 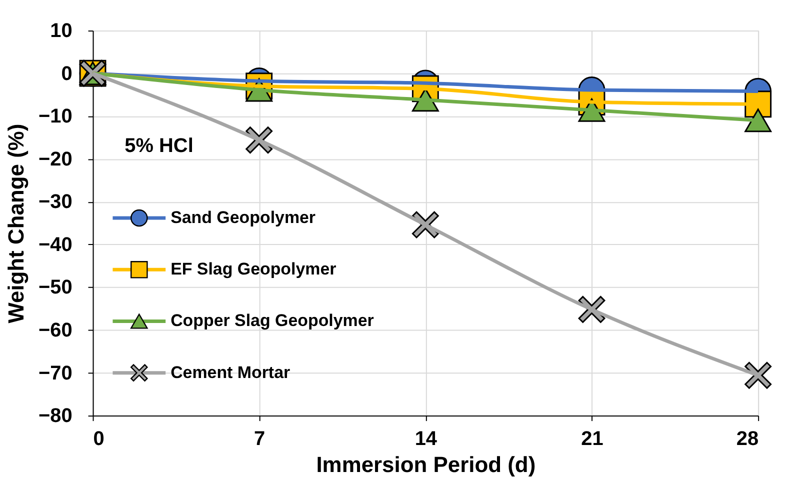 I want to click on y-tick-label: −80, so click(x=55, y=416).